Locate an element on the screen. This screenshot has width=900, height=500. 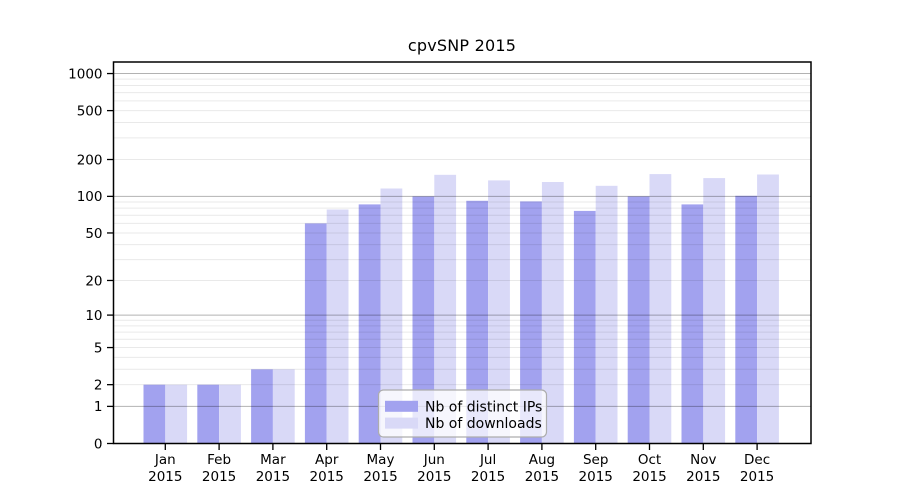
bar-dec-ips is located at coordinates (746, 319).